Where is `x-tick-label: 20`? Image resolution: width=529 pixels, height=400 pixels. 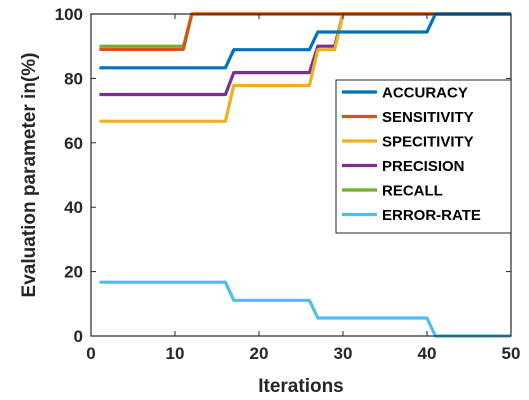
x-tick-label: 20 is located at coordinates (259, 353).